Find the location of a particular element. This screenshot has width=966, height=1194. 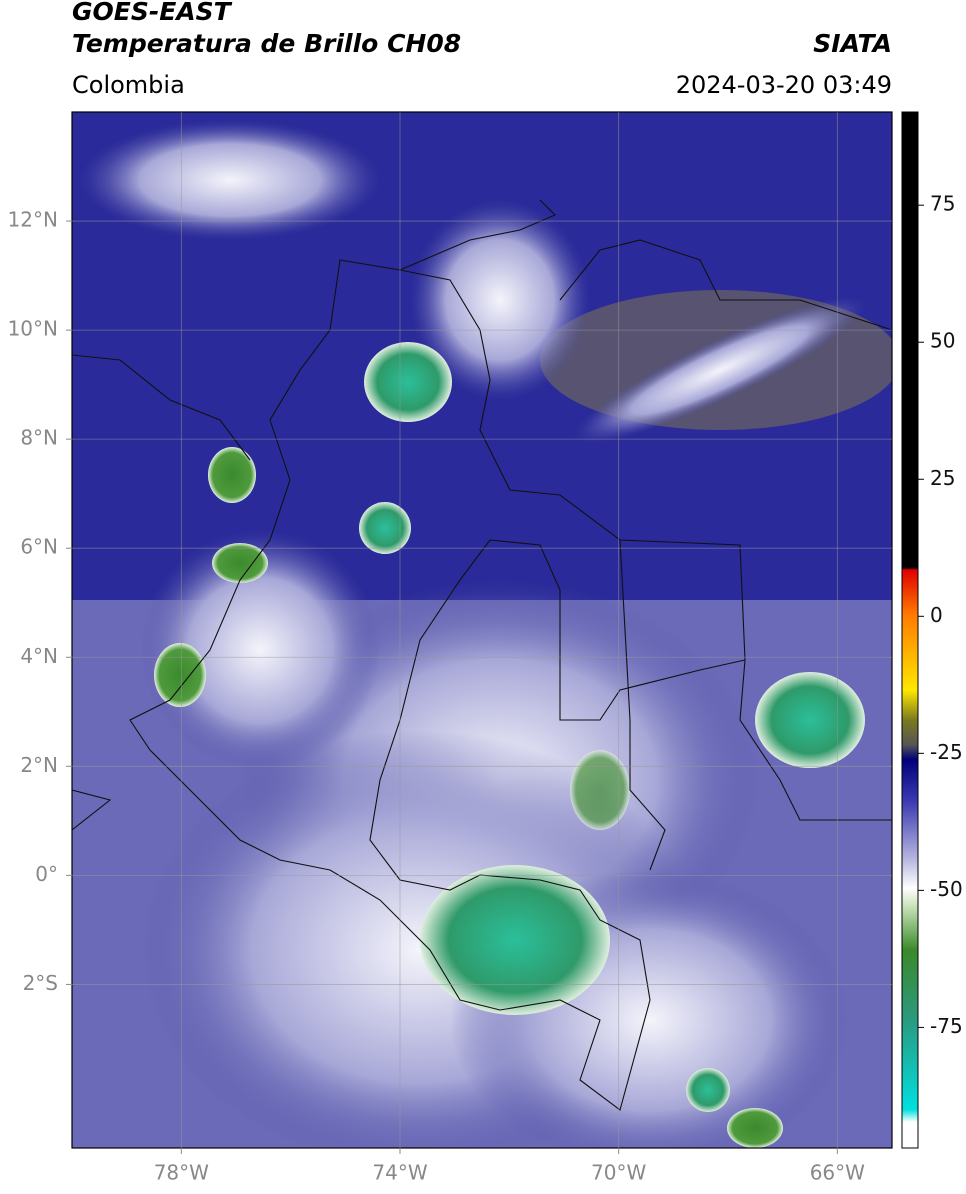

y-tick-label: 12°N is located at coordinates (33, 220).